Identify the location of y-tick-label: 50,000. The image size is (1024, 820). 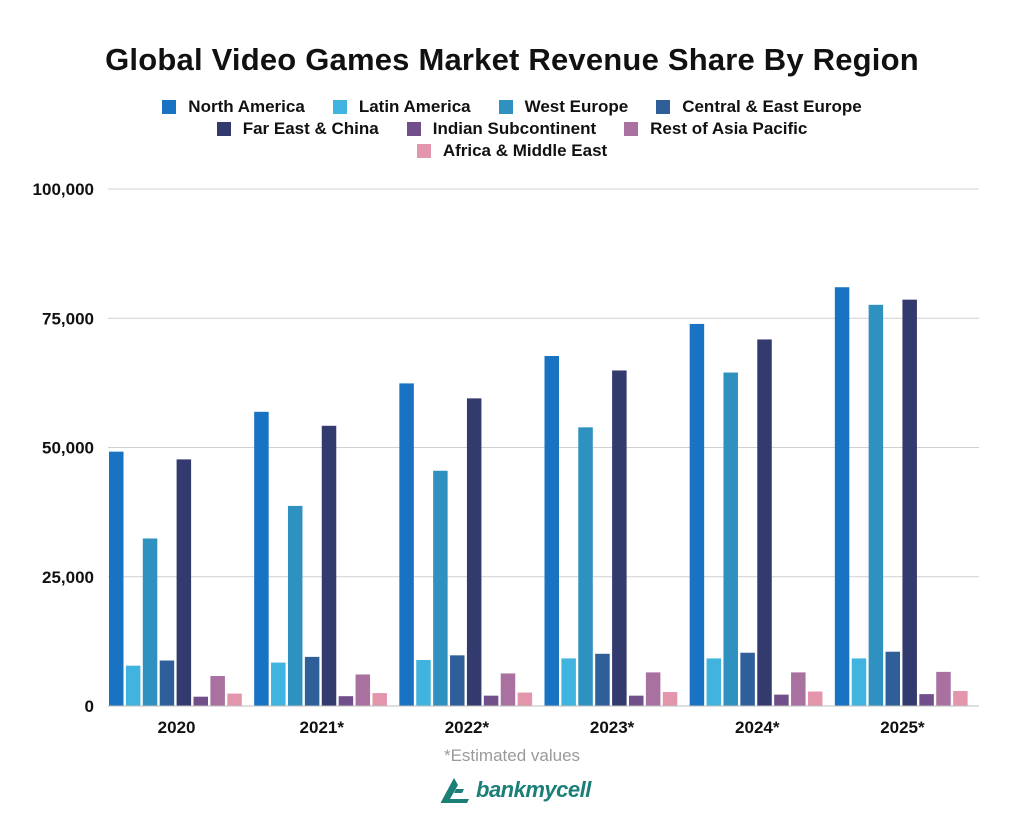
(68, 448).